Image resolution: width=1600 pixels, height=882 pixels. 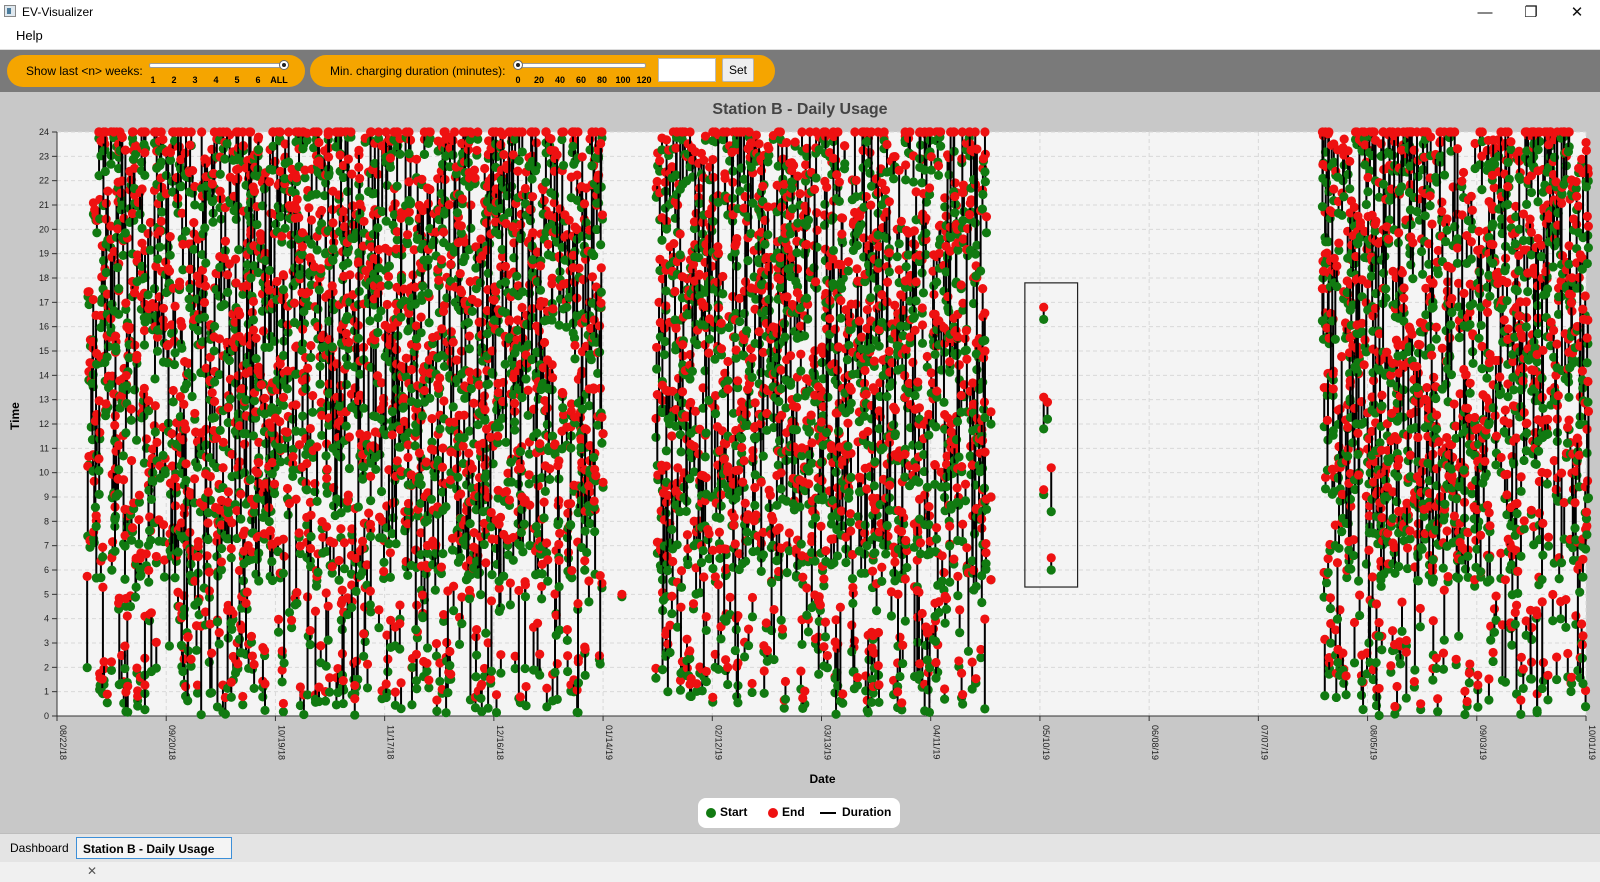 What do you see at coordinates (517, 80) in the screenshot?
I see `duration-tick-label: 0` at bounding box center [517, 80].